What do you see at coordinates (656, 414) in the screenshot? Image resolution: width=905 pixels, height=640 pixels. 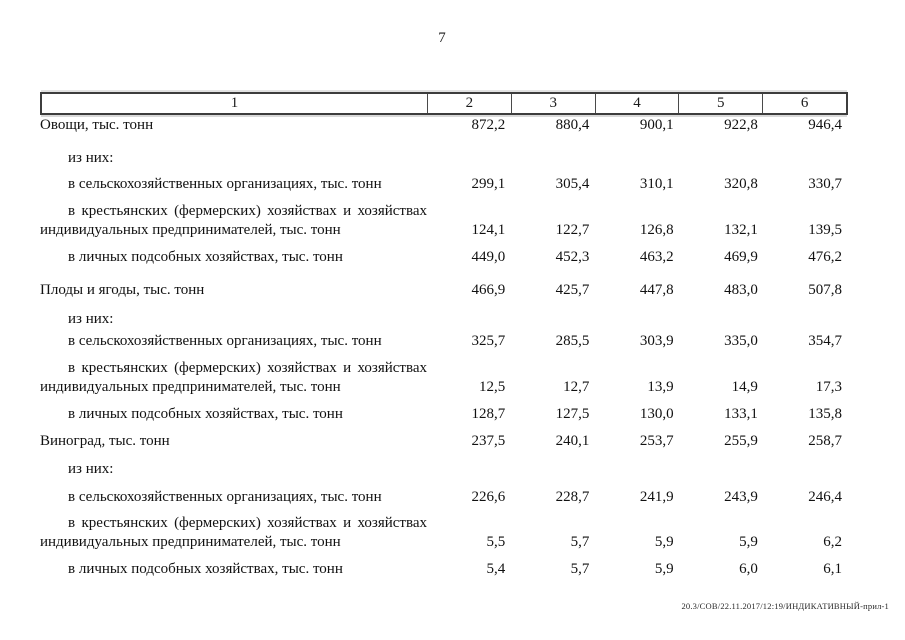 I see `cell-value: 130,0` at bounding box center [656, 414].